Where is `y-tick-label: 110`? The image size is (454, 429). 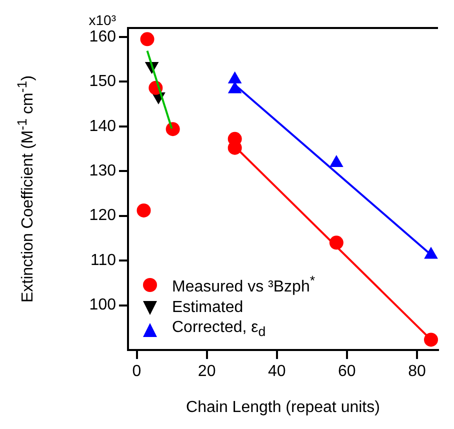
y-tick-label: 110 is located at coordinates (103, 260).